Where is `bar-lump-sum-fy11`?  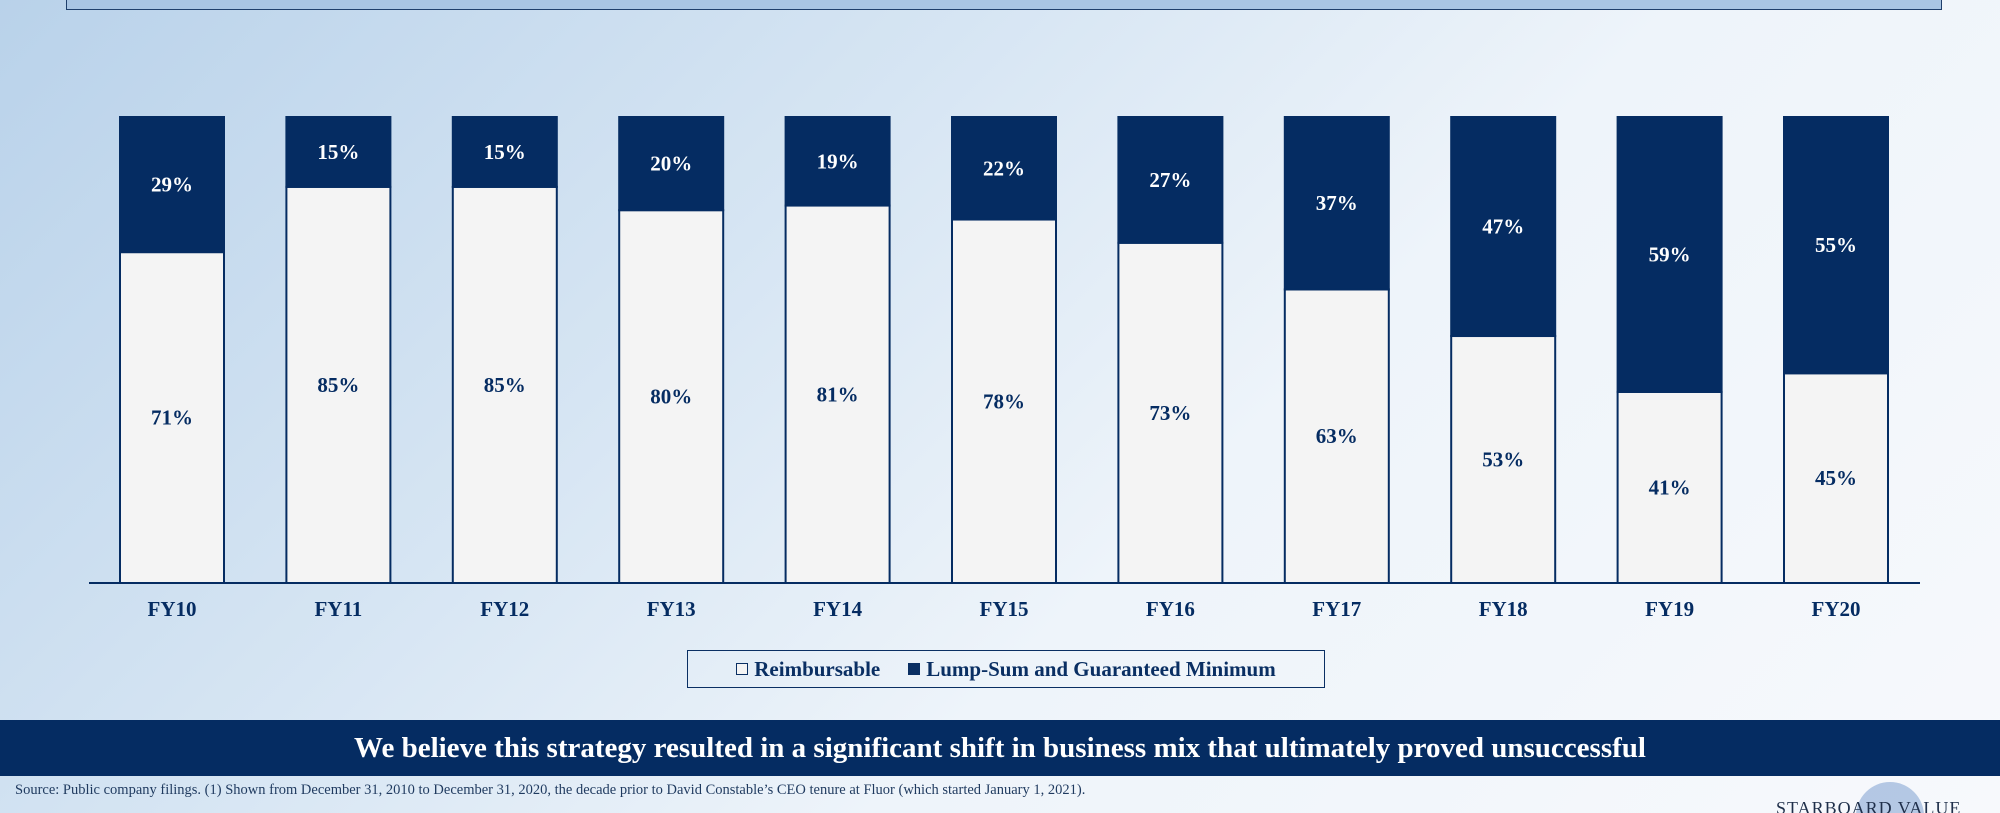
bar-lump-sum-fy11 is located at coordinates (338, 152).